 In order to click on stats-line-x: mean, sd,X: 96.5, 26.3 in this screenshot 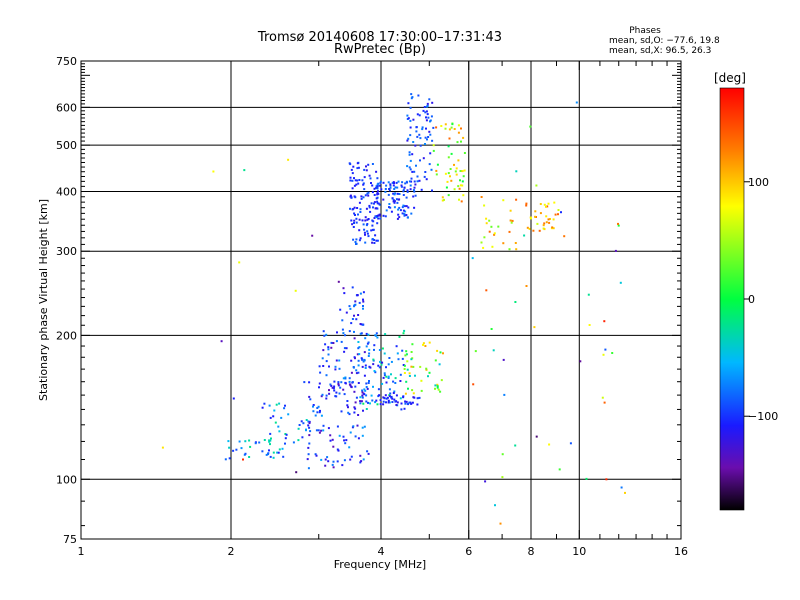, I will do `click(660, 51)`.